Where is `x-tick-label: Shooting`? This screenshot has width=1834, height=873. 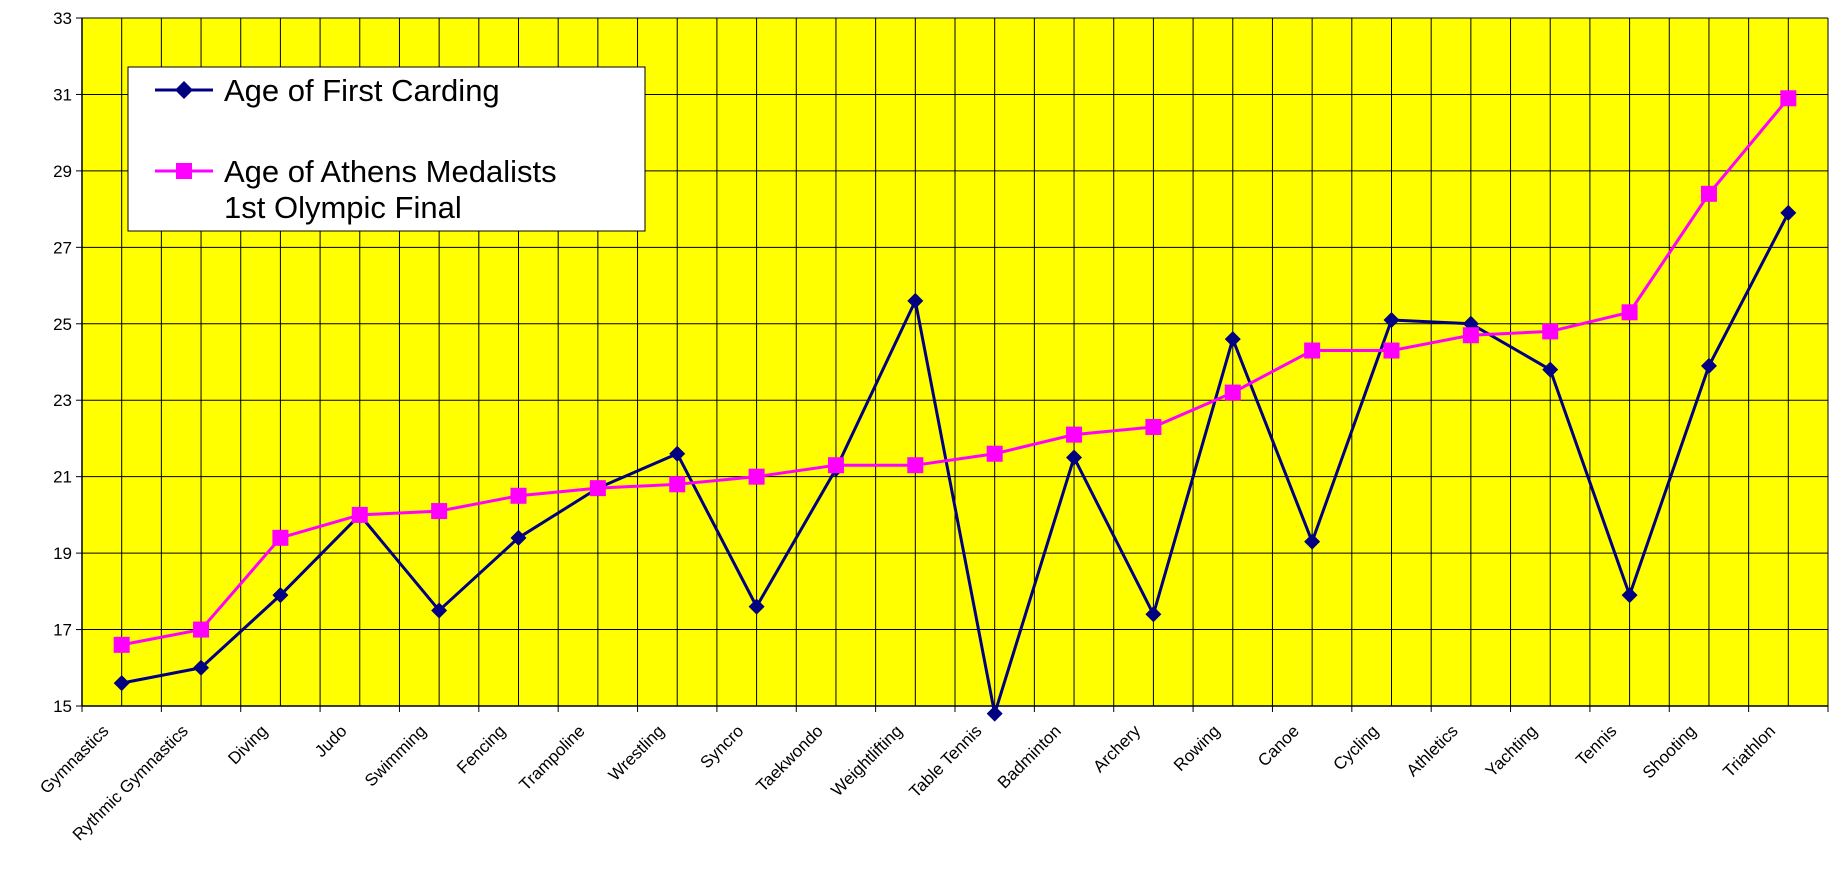 x-tick-label: Shooting is located at coordinates (1669, 751).